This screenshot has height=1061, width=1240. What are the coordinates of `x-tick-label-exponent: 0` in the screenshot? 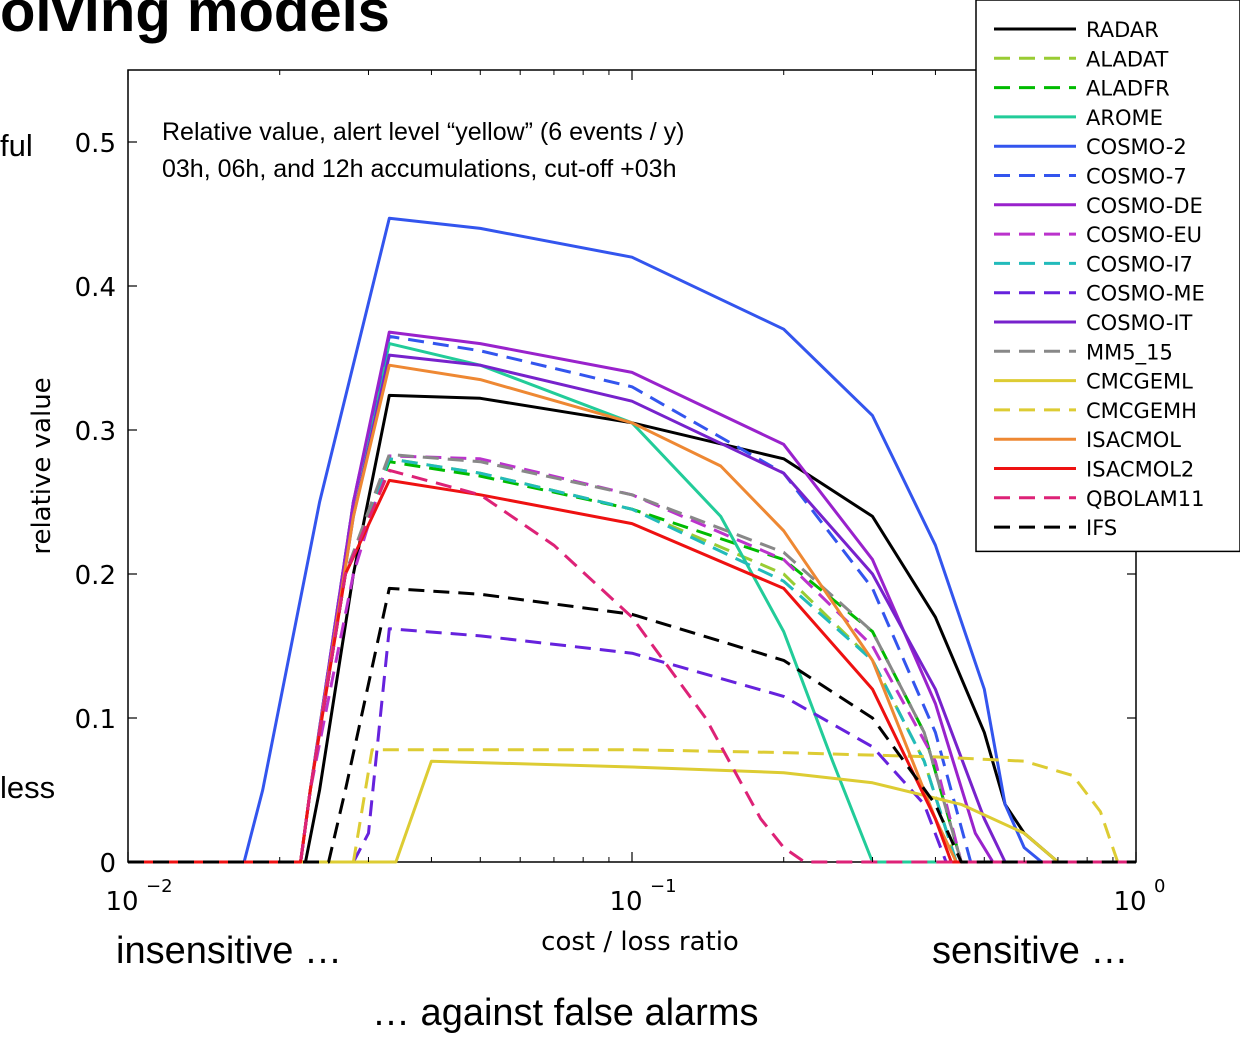 It's located at (1159, 886).